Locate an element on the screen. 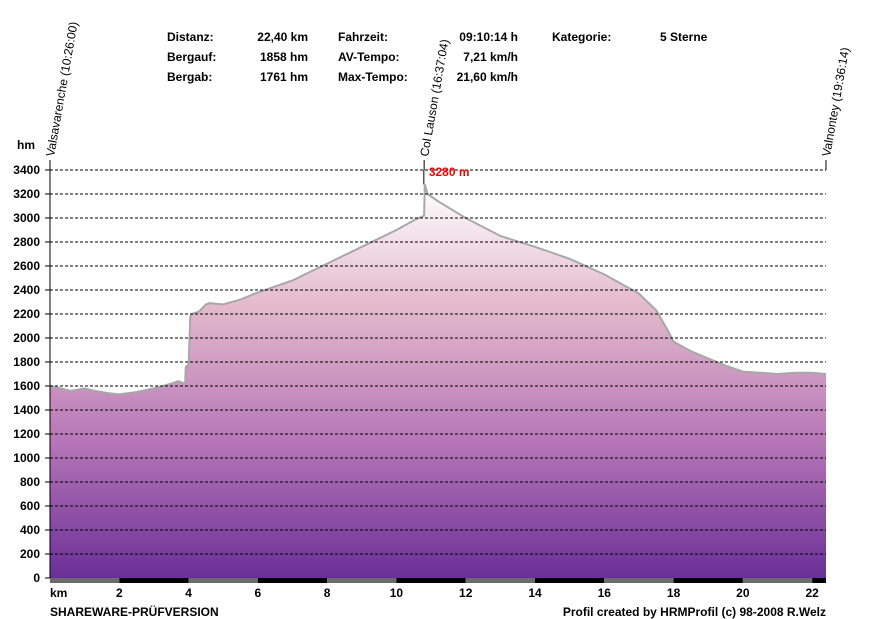  y-tick-label-800: 800 is located at coordinates (30, 482).